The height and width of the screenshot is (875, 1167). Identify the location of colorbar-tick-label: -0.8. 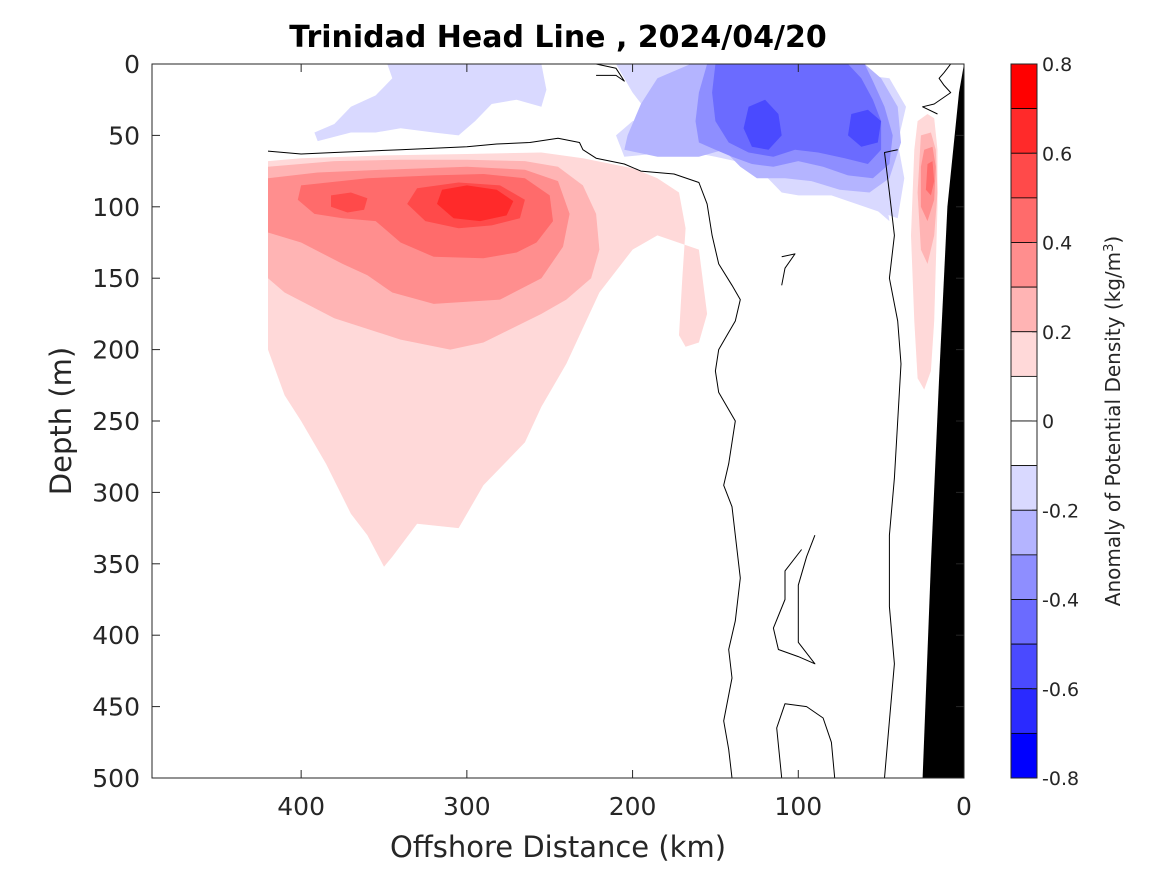
(1060, 779).